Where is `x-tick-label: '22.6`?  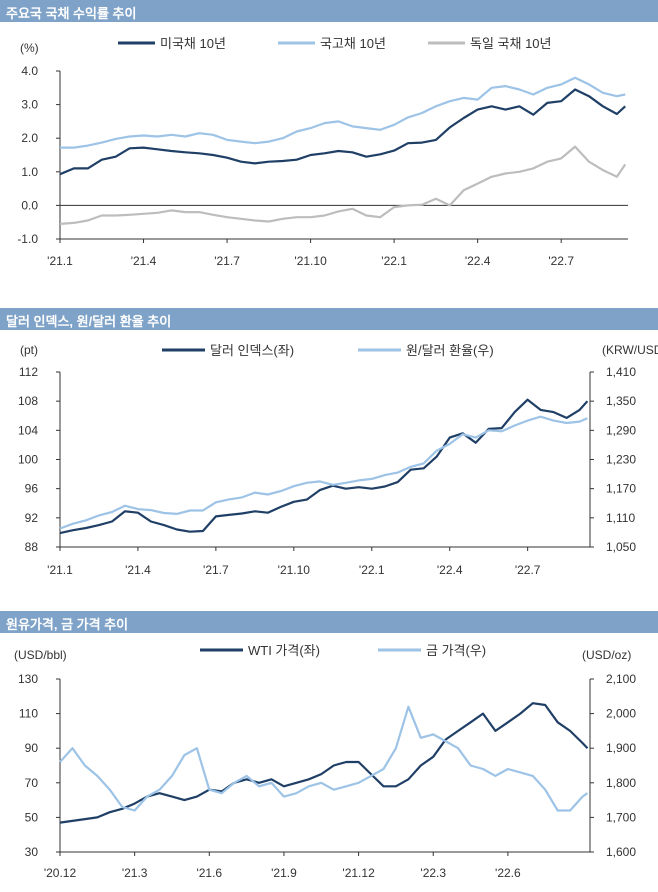 x-tick-label: '22.6 is located at coordinates (508, 873).